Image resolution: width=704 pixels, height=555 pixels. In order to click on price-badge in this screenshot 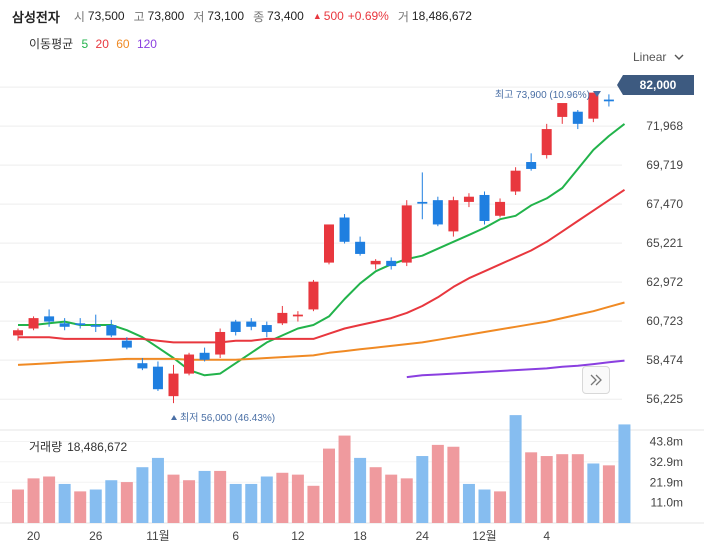, I will do `click(655, 85)`.